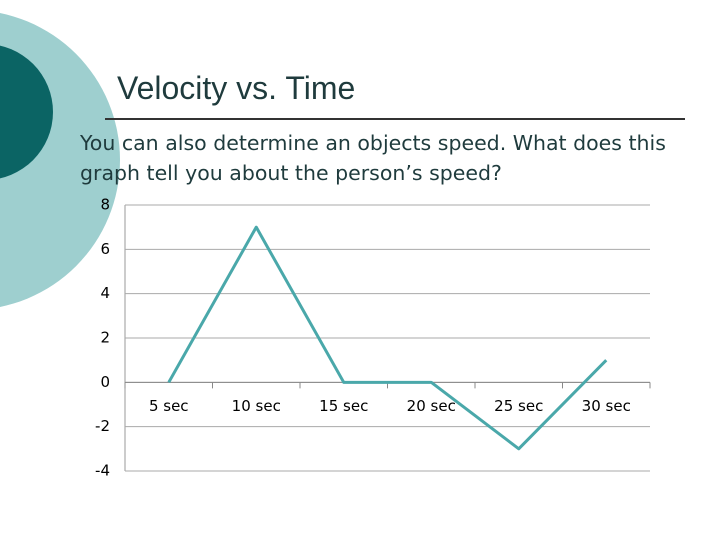 Image resolution: width=720 pixels, height=540 pixels. I want to click on slide-title: Velocity vs. Time, so click(236, 88).